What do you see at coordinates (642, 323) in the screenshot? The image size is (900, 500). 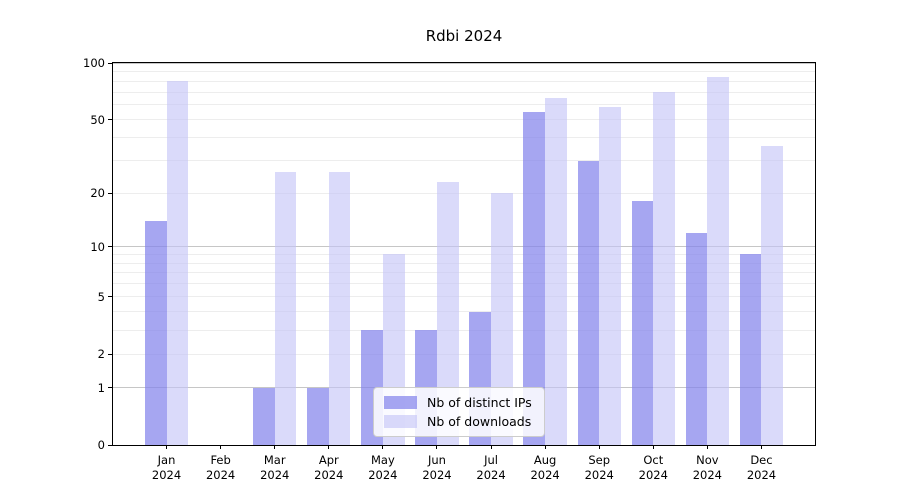 I see `bar-distinct-ips-oct` at bounding box center [642, 323].